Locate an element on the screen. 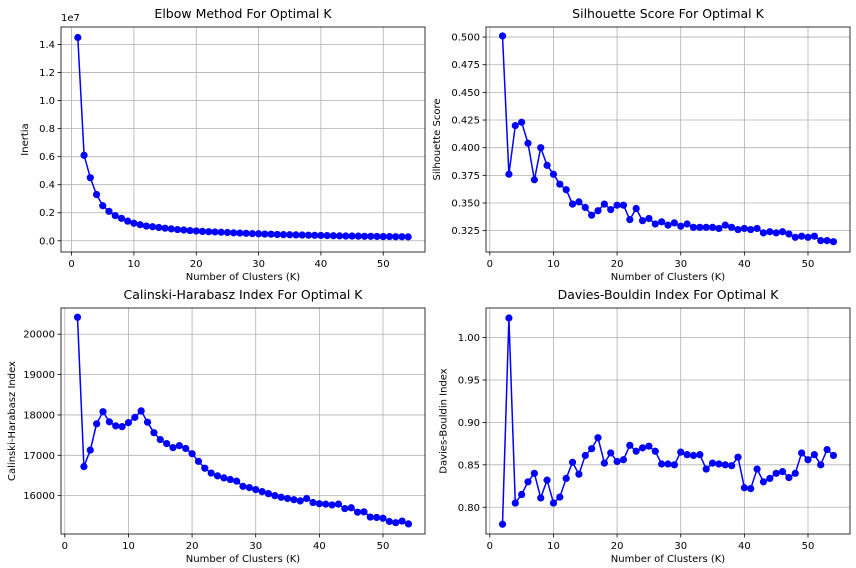 The width and height of the screenshot is (856, 568). y-tick-label: 0.400 is located at coordinates (465, 148).